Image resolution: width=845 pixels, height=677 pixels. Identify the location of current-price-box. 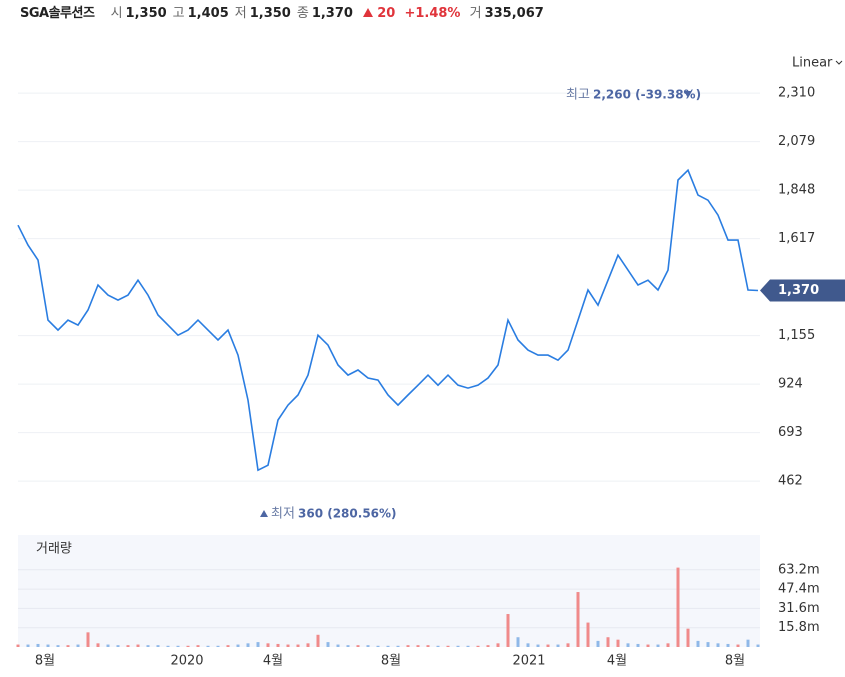
(802, 290).